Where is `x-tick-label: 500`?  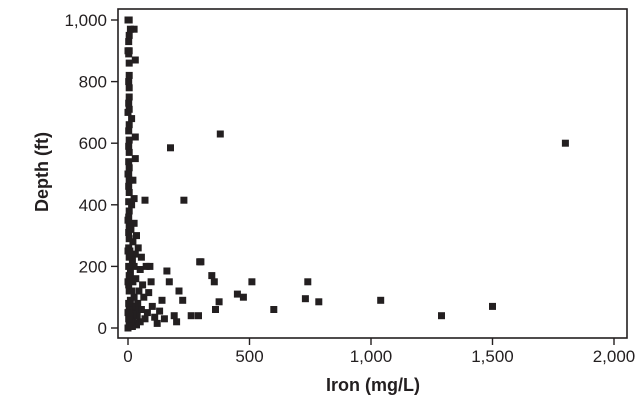 x-tick-label: 500 is located at coordinates (249, 356).